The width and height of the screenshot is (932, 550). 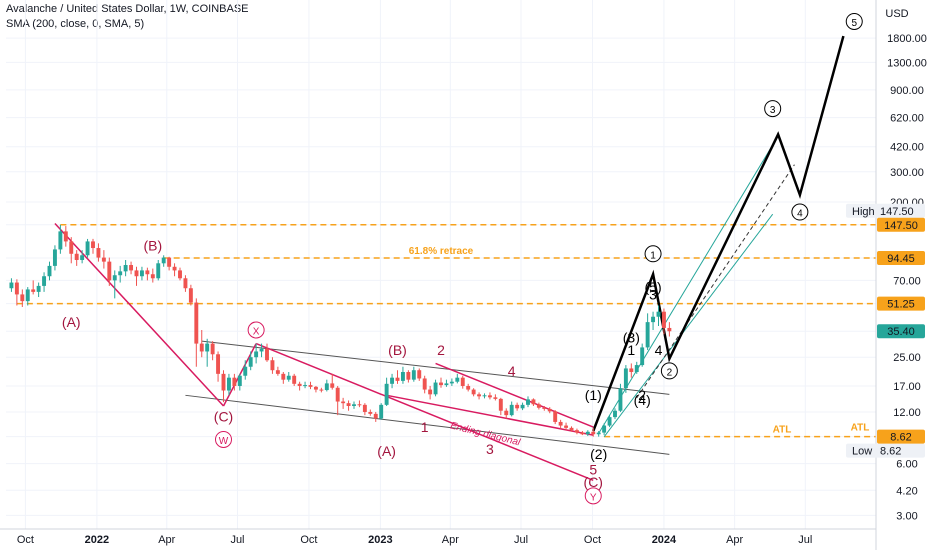 I want to click on wave-label-black: (5), so click(x=653, y=287).